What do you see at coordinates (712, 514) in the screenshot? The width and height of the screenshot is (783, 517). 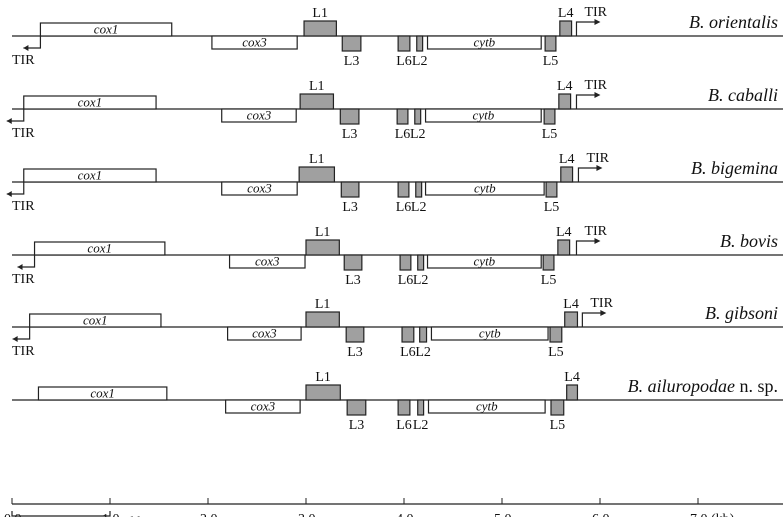 I see `axis-tick-label: 7.0 (kb)` at bounding box center [712, 514].